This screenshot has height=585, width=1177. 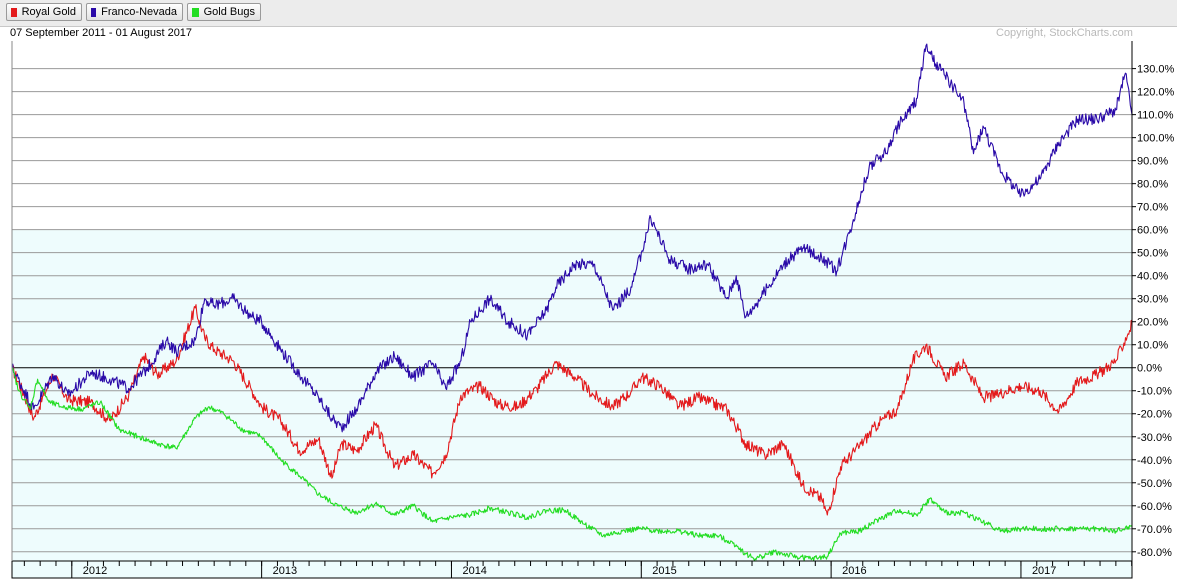 I want to click on y-tick-label: 130.0%, so click(x=1156, y=70).